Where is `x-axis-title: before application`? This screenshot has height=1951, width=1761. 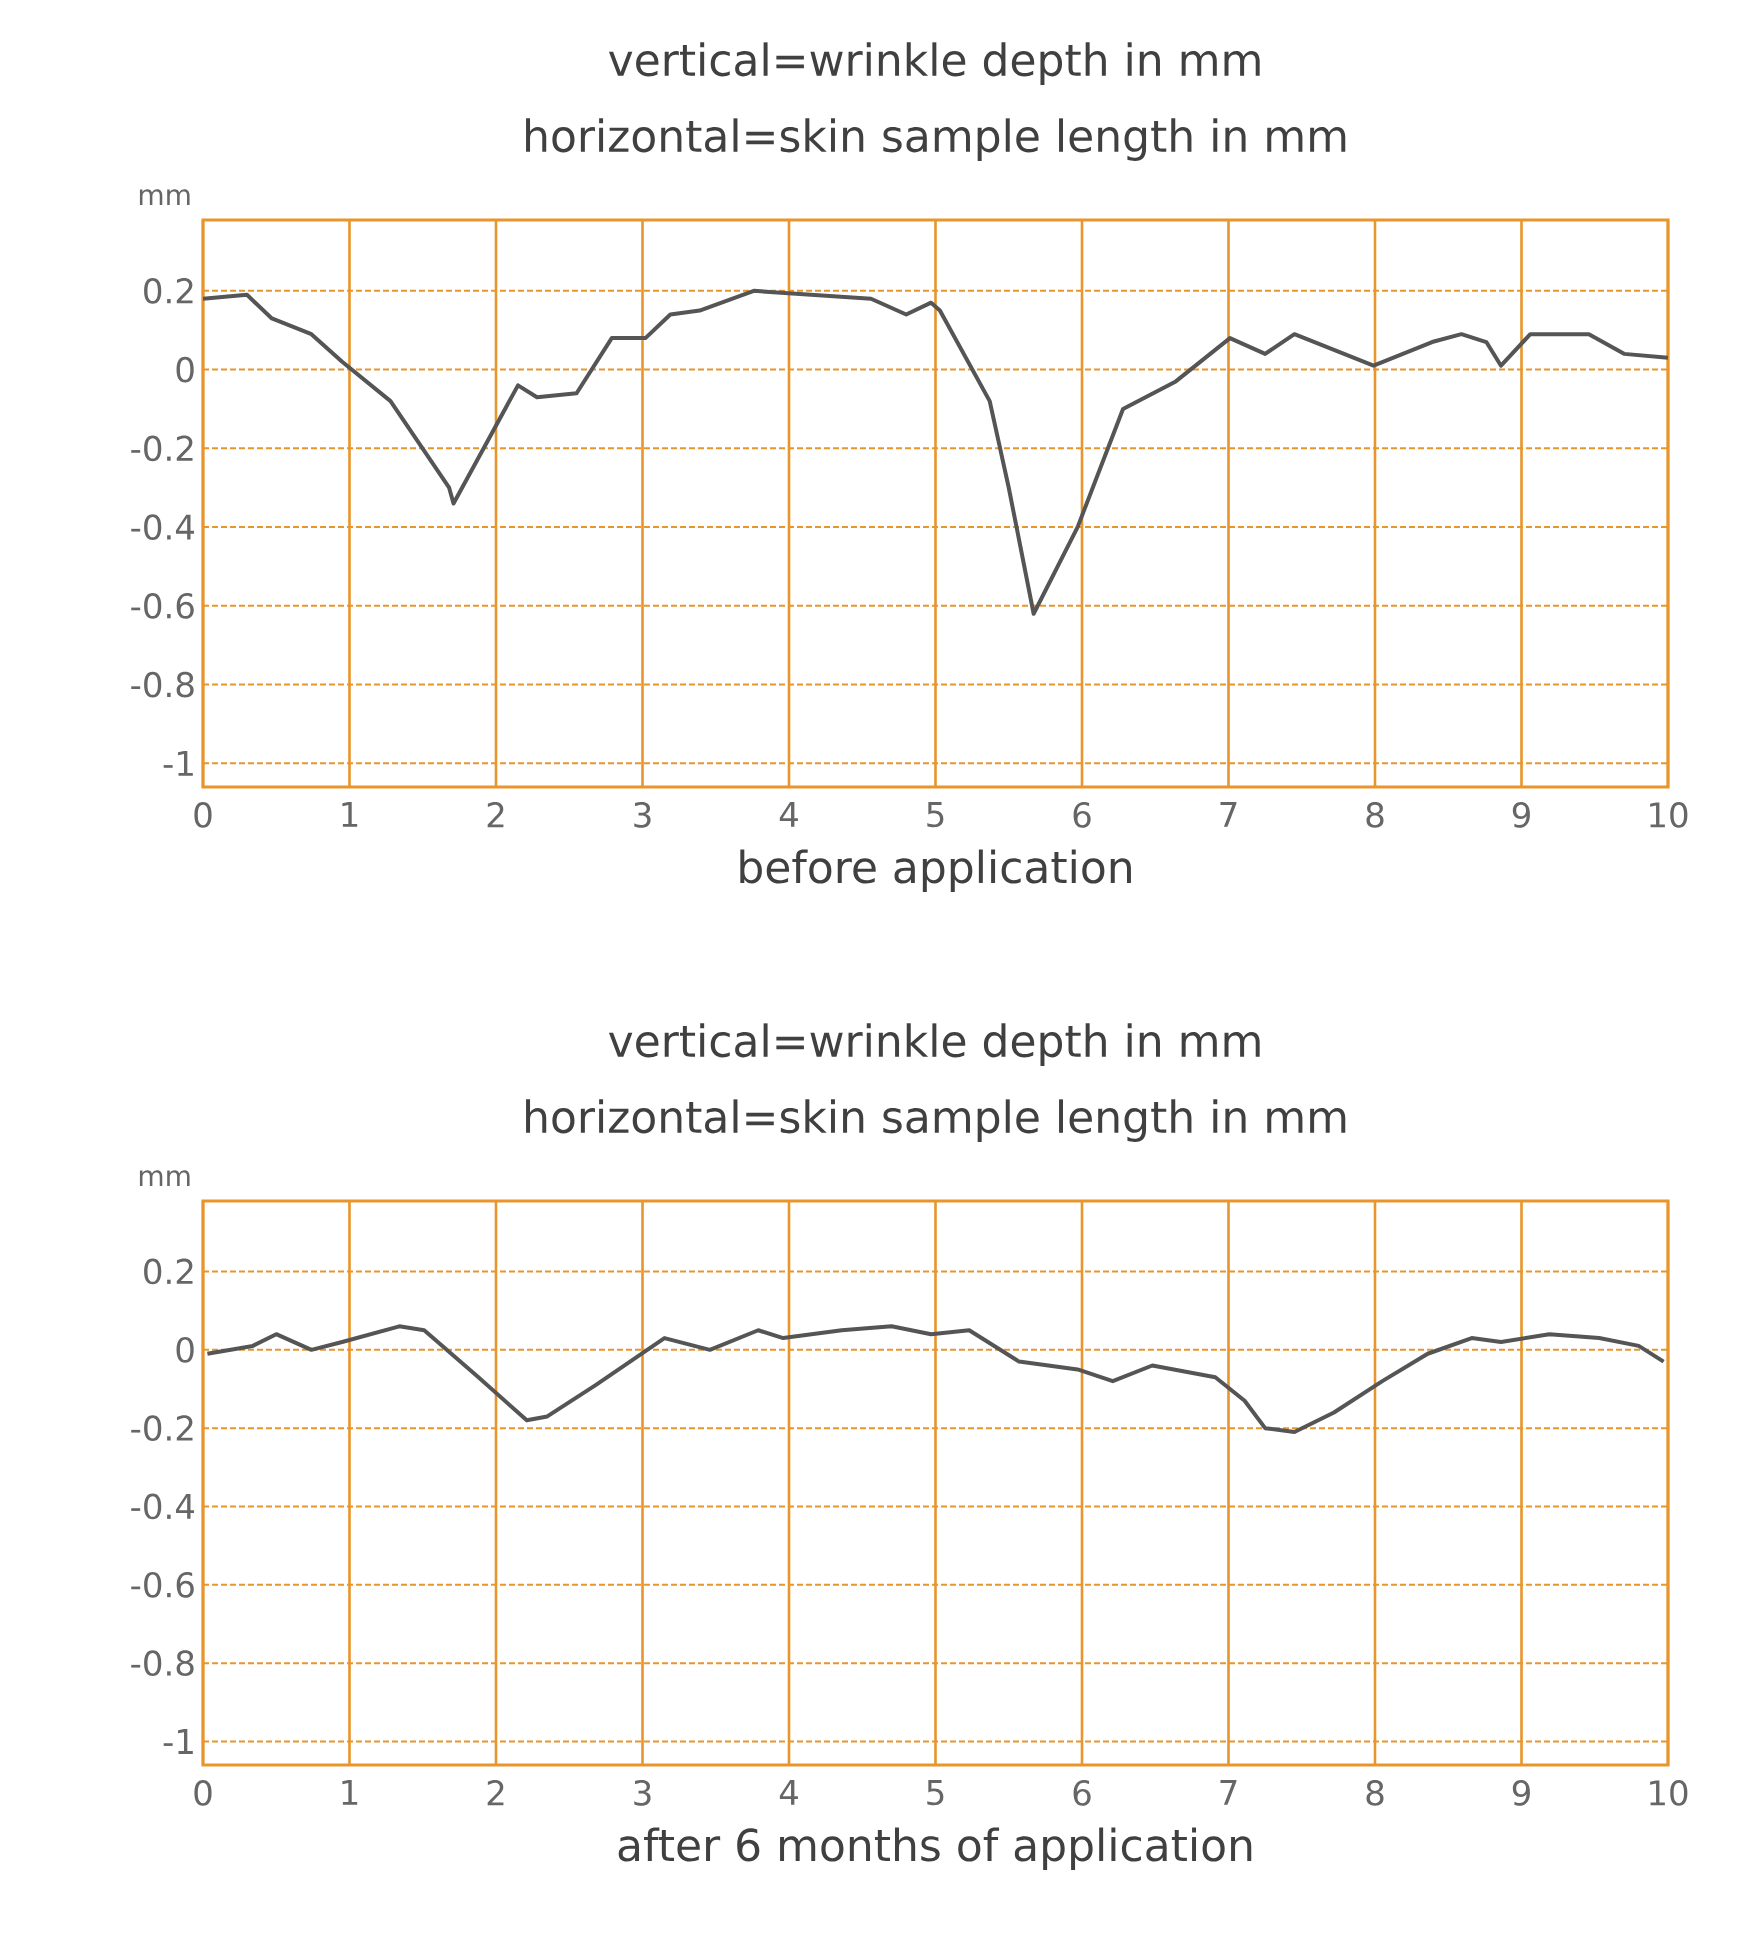
x-axis-title: before application is located at coordinates (935, 871).